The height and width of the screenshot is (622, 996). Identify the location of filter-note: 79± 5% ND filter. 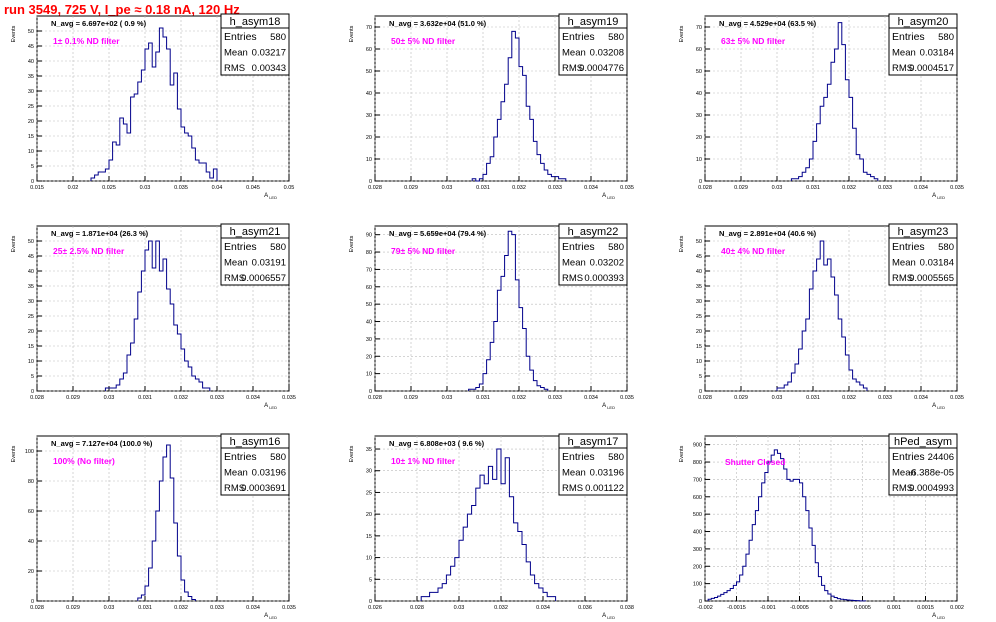
(423, 251).